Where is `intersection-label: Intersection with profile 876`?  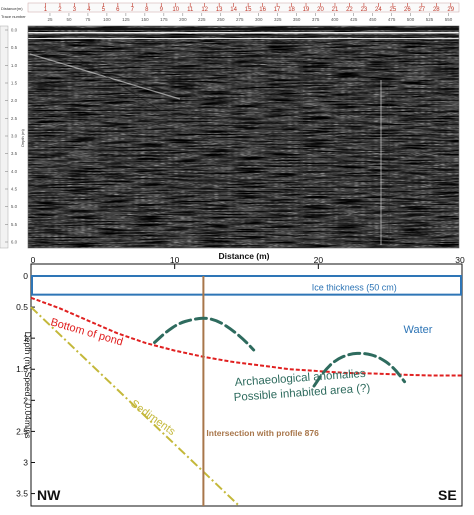 intersection-label: Intersection with profile 876 is located at coordinates (262, 433).